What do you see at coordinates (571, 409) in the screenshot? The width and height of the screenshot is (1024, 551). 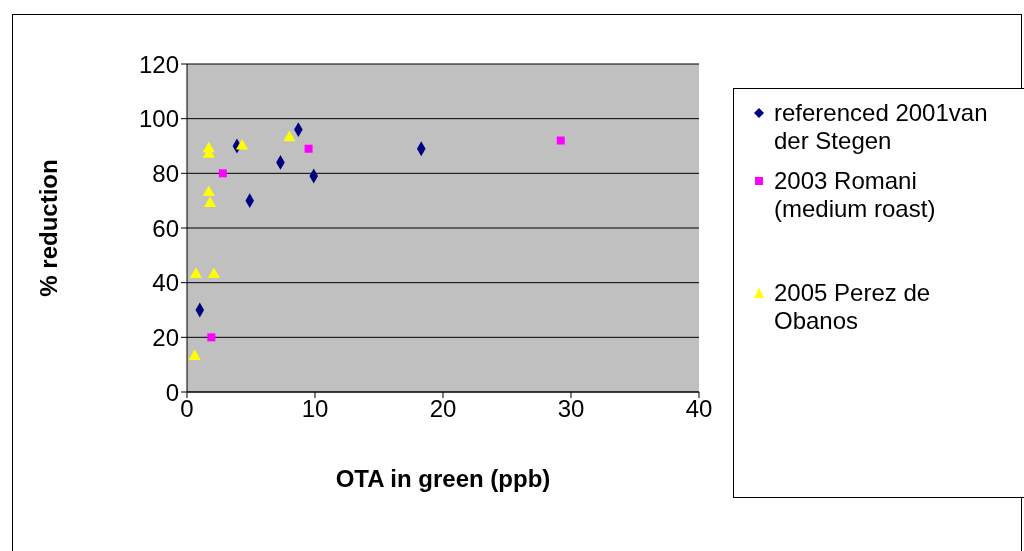 I see `x-tick-label: 30` at bounding box center [571, 409].